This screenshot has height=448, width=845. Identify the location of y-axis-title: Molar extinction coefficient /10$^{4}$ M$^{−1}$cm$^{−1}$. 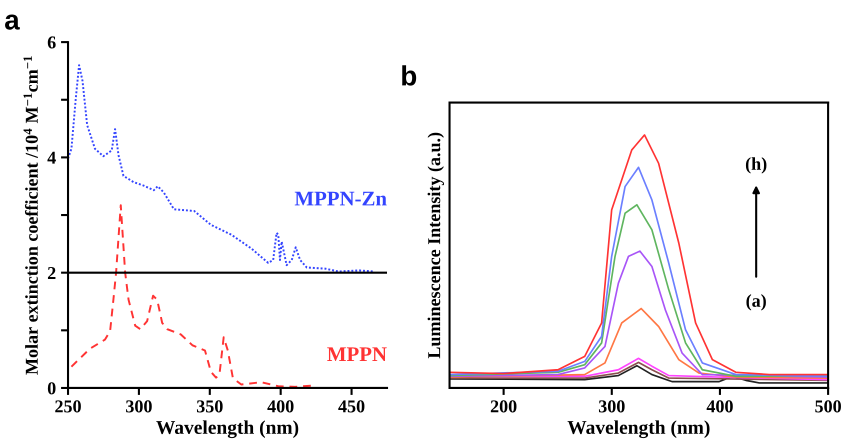
(31, 215).